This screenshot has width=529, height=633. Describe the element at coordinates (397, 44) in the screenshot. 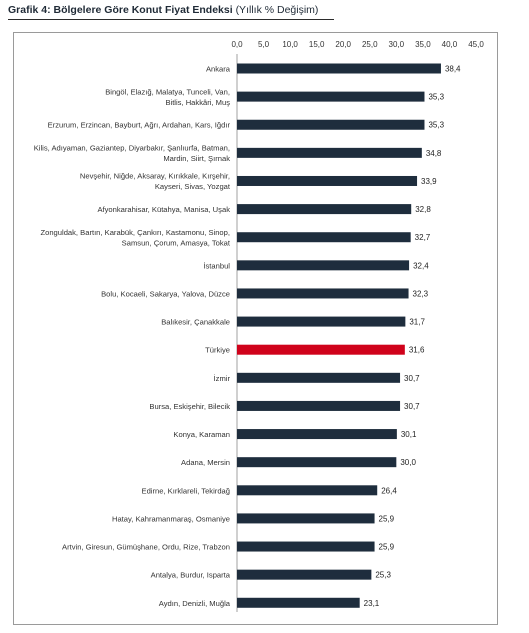

I see `x-tick-label: 30,0` at that location.